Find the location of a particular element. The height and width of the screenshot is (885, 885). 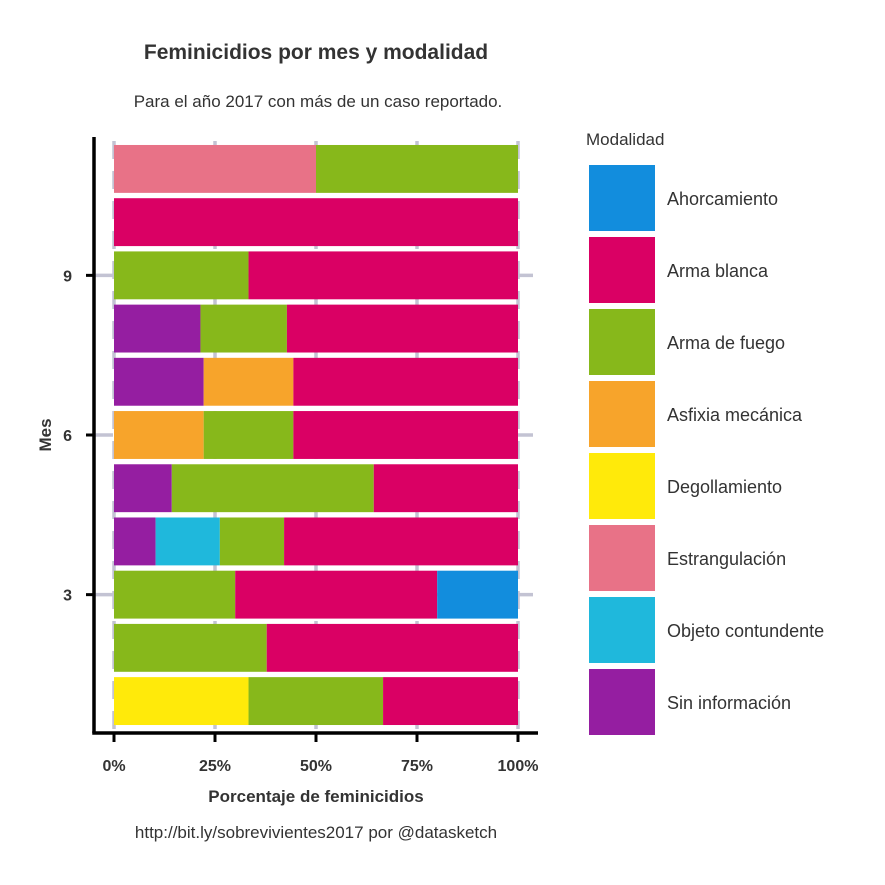

legend-label: Sin información is located at coordinates (729, 703).